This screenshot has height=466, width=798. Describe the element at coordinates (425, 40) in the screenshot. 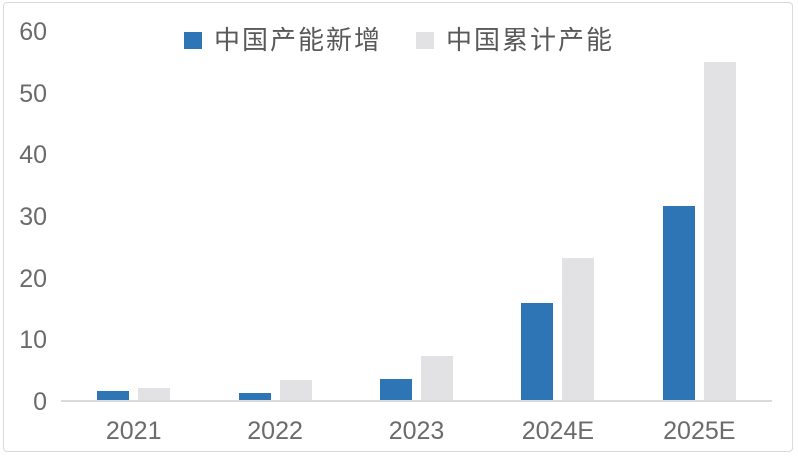

I see `legend-swatch-cumulative-capacity-icon` at that location.